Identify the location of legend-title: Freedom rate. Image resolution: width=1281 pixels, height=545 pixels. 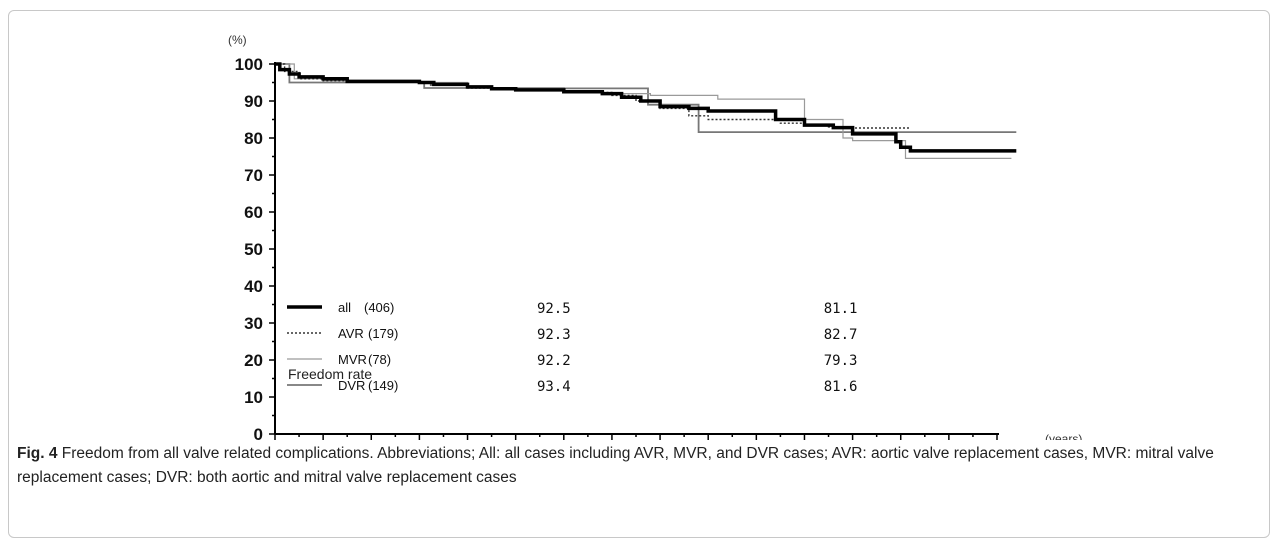
(330, 374).